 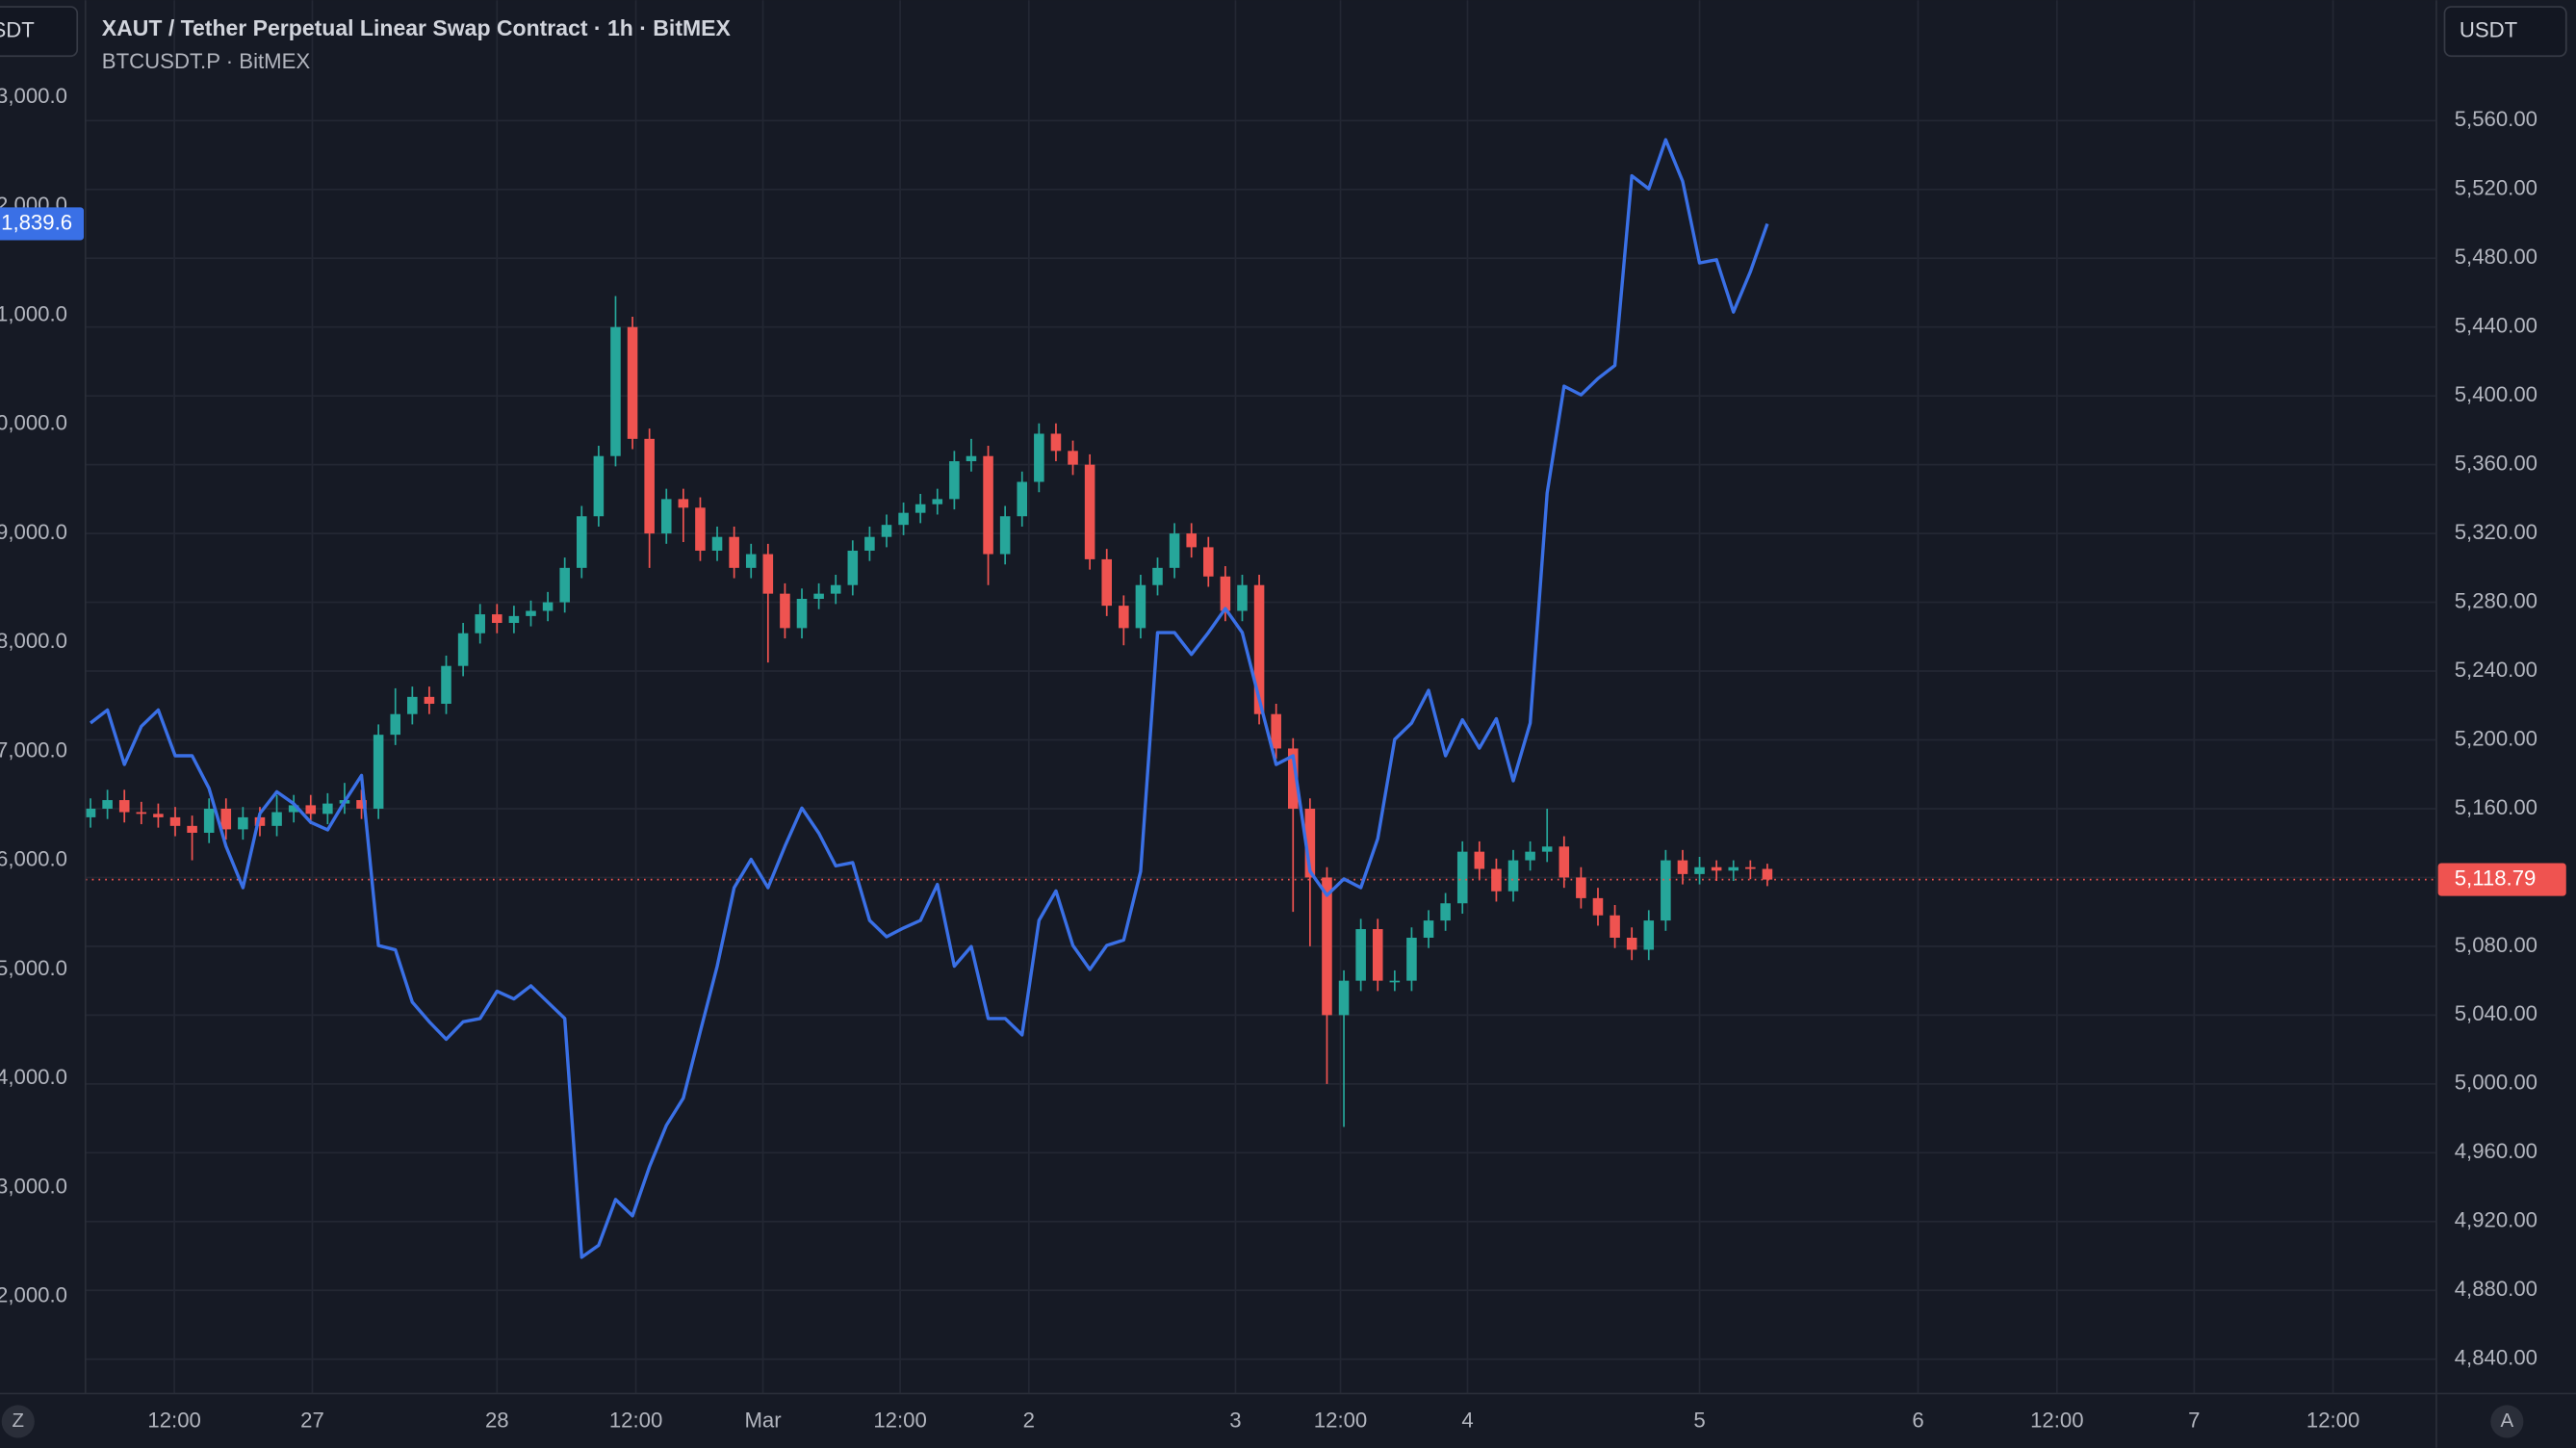 What do you see at coordinates (1918, 1420) in the screenshot?
I see `x-tick-label: 6` at bounding box center [1918, 1420].